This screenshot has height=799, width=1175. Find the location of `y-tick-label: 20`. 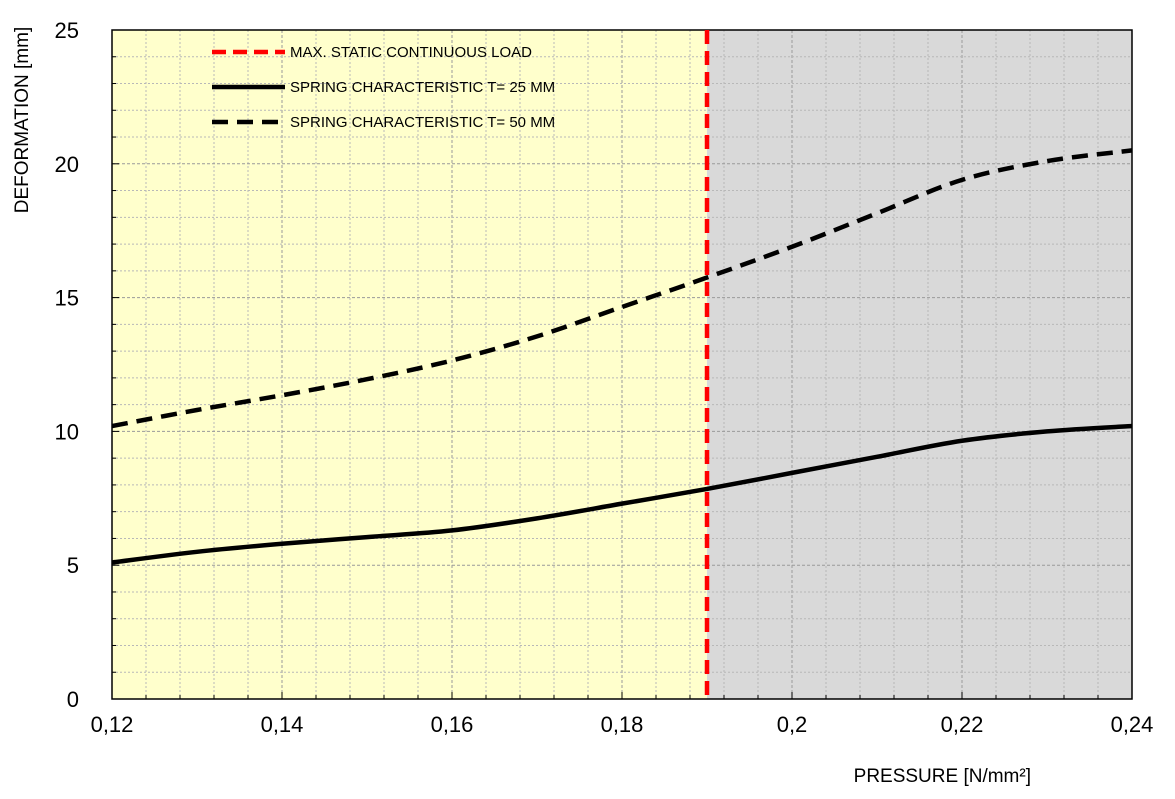

y-tick-label: 20 is located at coordinates (67, 164).